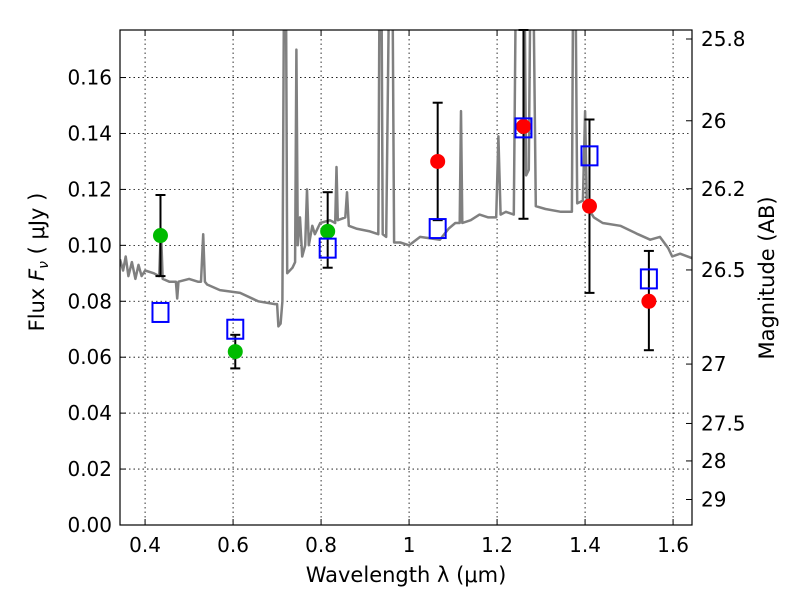  What do you see at coordinates (145, 545) in the screenshot?
I see `x-tick-label: 0.4` at bounding box center [145, 545].